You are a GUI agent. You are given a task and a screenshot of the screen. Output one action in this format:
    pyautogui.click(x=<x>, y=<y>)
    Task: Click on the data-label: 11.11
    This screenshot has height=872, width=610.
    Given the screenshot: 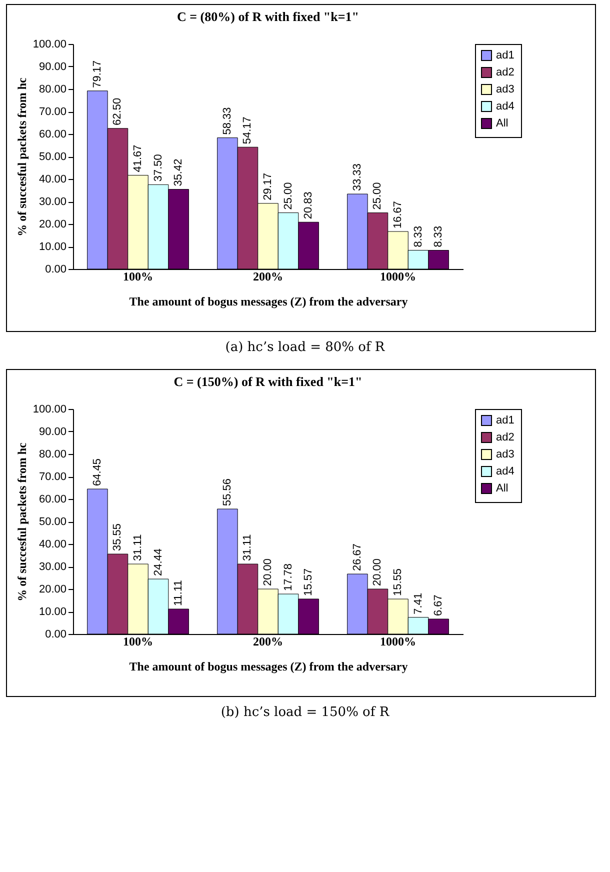 What is the action you would take?
    pyautogui.click(x=178, y=593)
    